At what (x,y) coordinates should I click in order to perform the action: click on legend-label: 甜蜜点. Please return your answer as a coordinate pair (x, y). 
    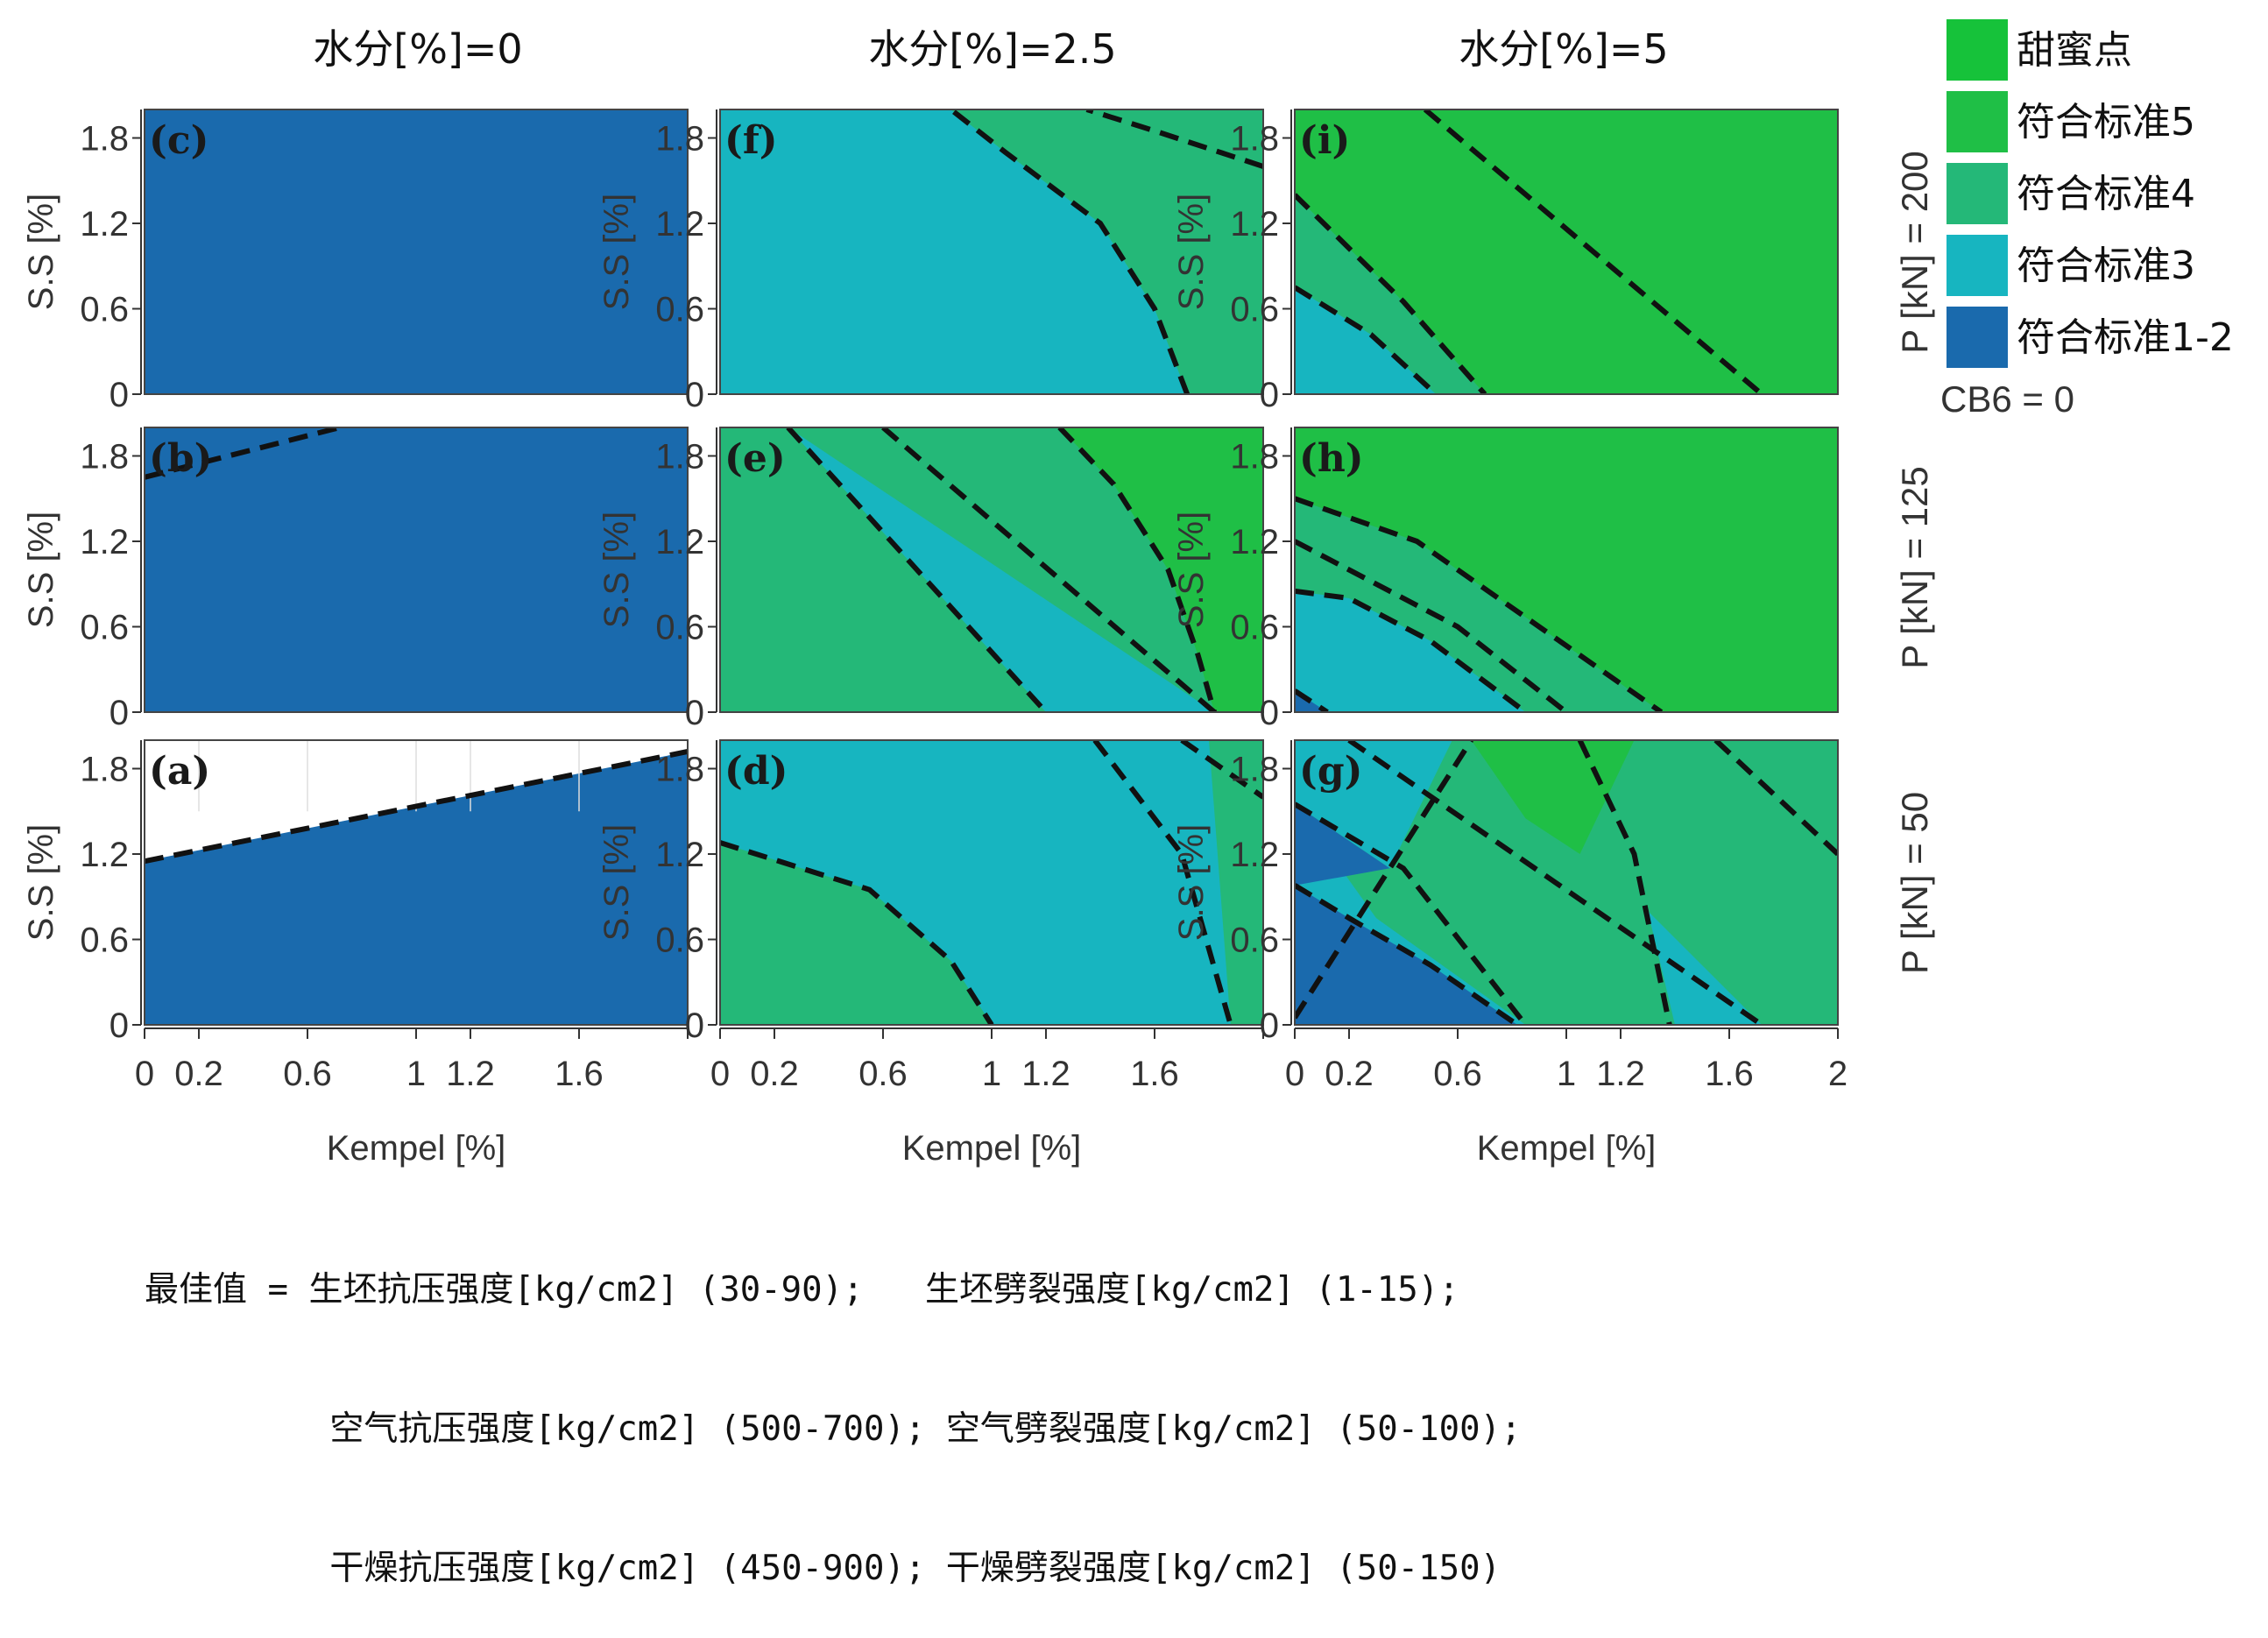
    Looking at the image, I should click on (2074, 50).